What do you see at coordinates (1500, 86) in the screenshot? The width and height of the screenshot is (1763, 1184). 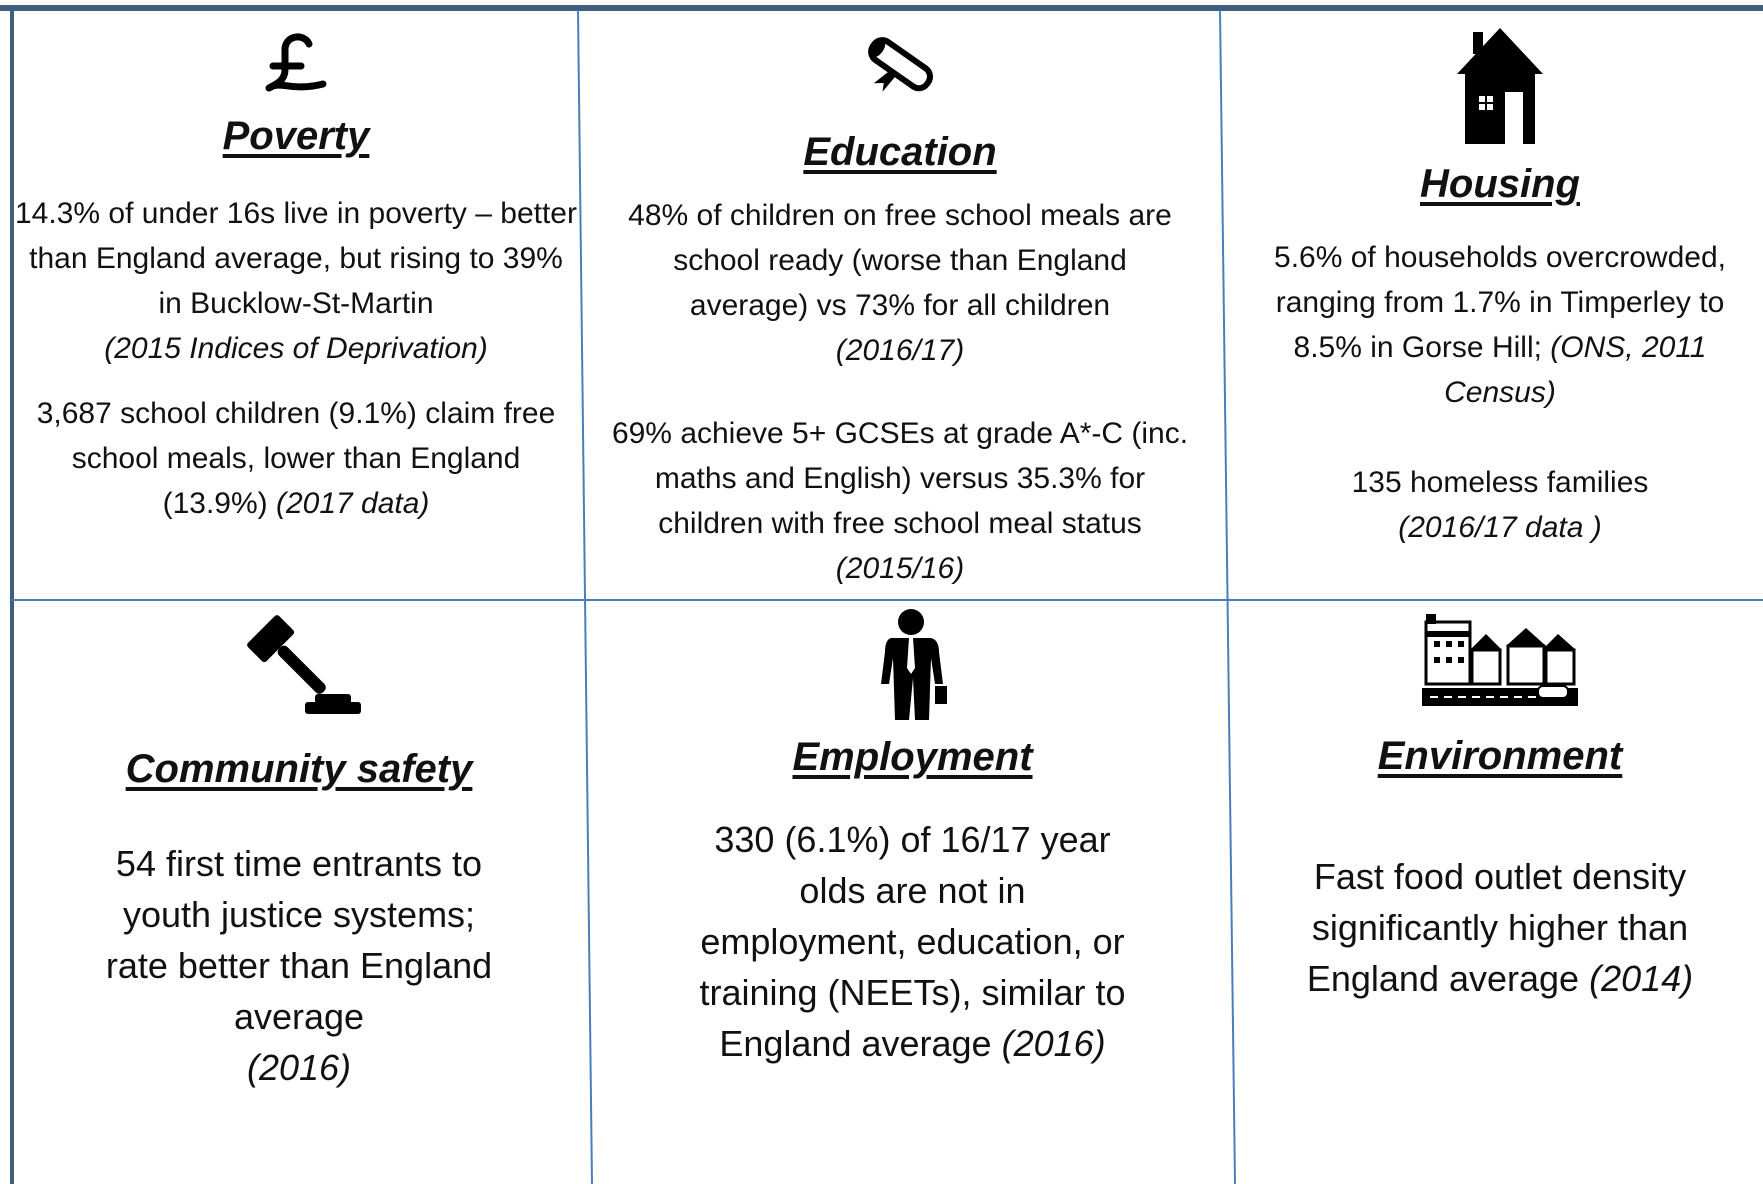 I see `house-icon` at bounding box center [1500, 86].